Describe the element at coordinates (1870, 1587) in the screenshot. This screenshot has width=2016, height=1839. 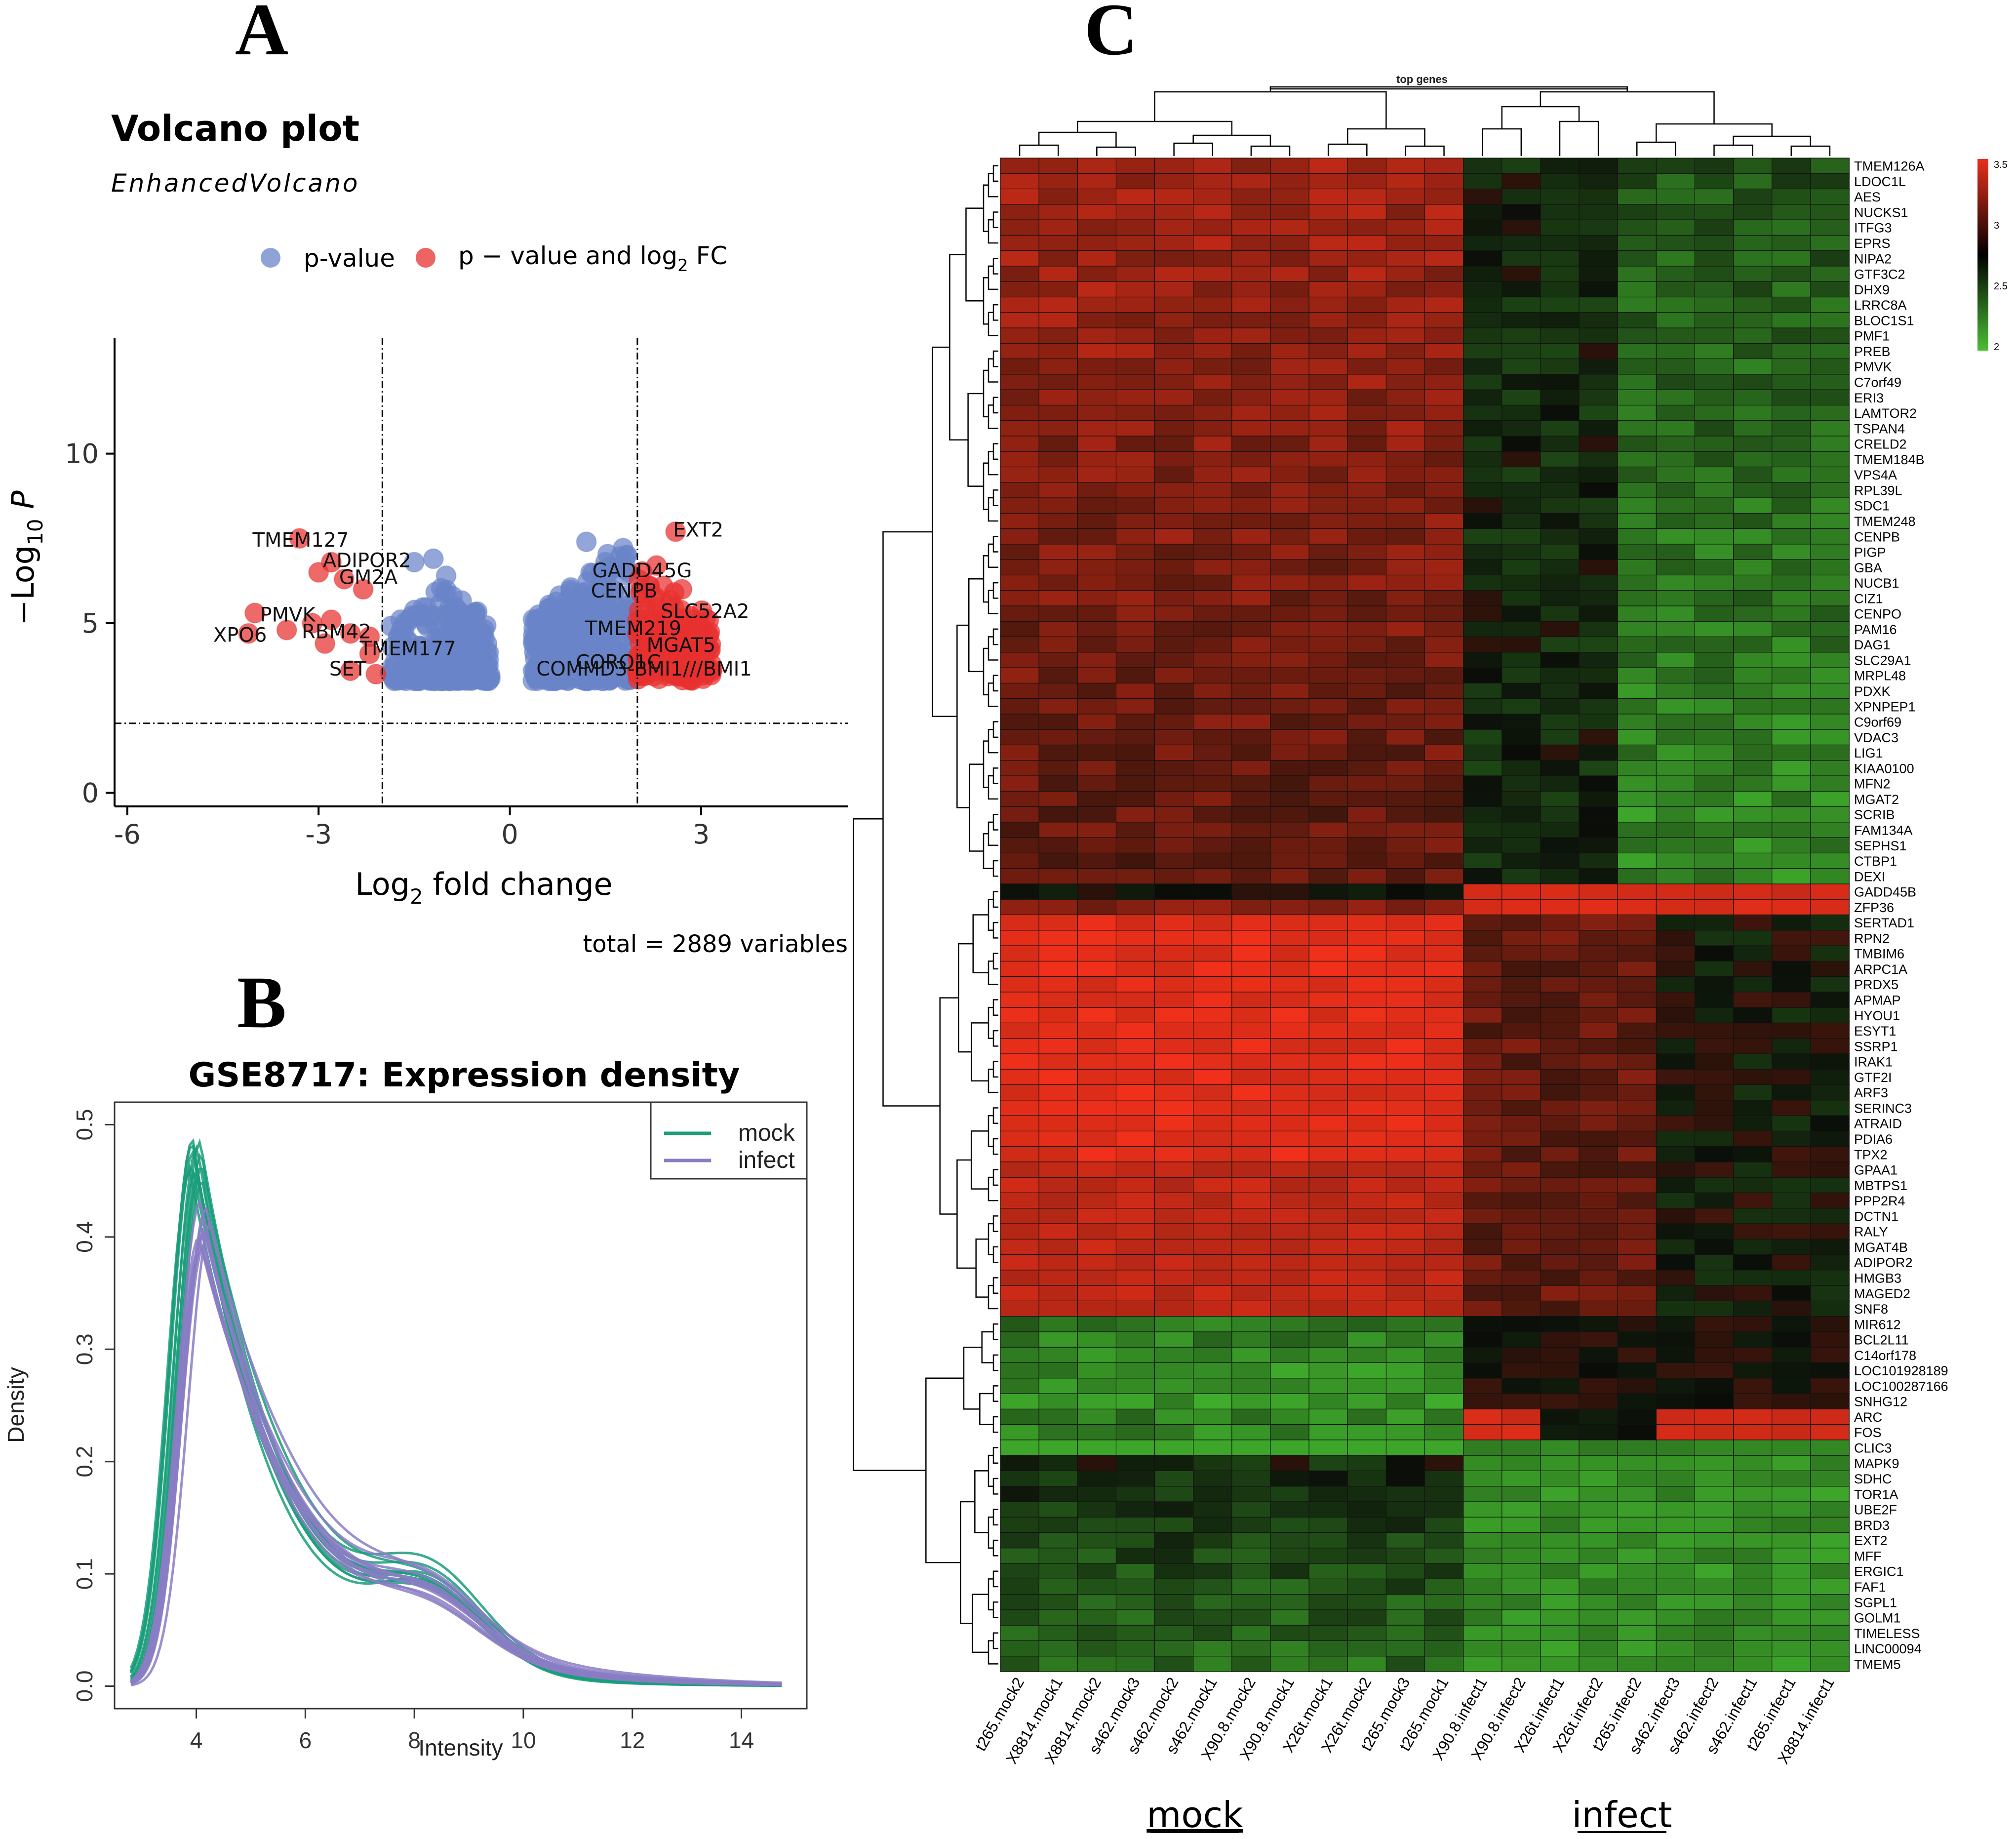
I see `heatmap-row-label: FAF1` at that location.